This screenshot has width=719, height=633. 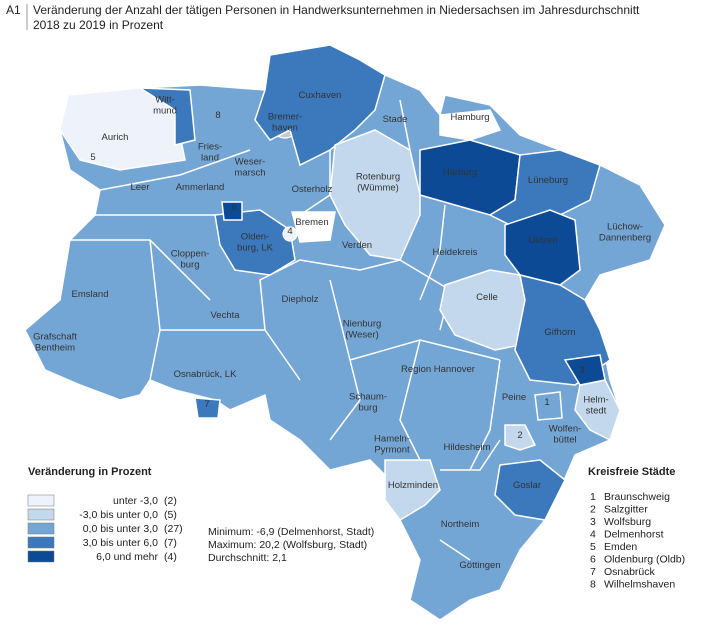 What do you see at coordinates (120, 543) in the screenshot?
I see `legend-label: 3,0 bis unter 6,0` at bounding box center [120, 543].